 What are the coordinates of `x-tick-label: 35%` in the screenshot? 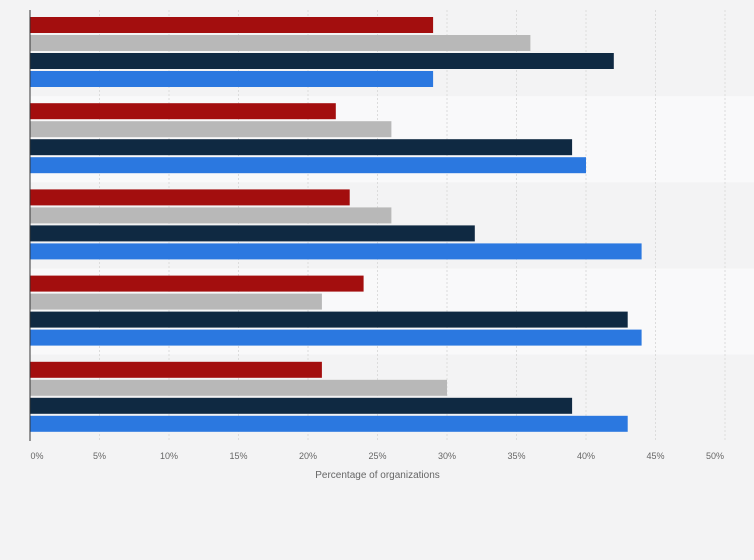 It's located at (516, 456).